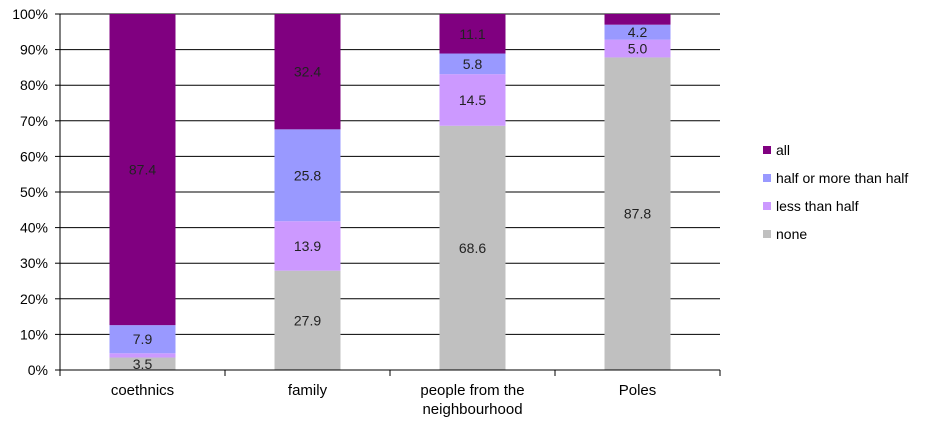 Image resolution: width=938 pixels, height=429 pixels. I want to click on data-label: 4.2, so click(638, 32).